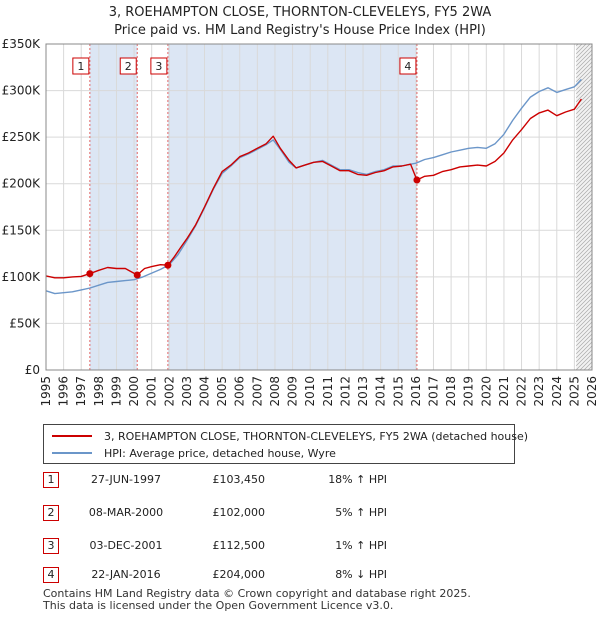  What do you see at coordinates (275, 391) in the screenshot?
I see `x-tick-label: 2008` at bounding box center [275, 391].